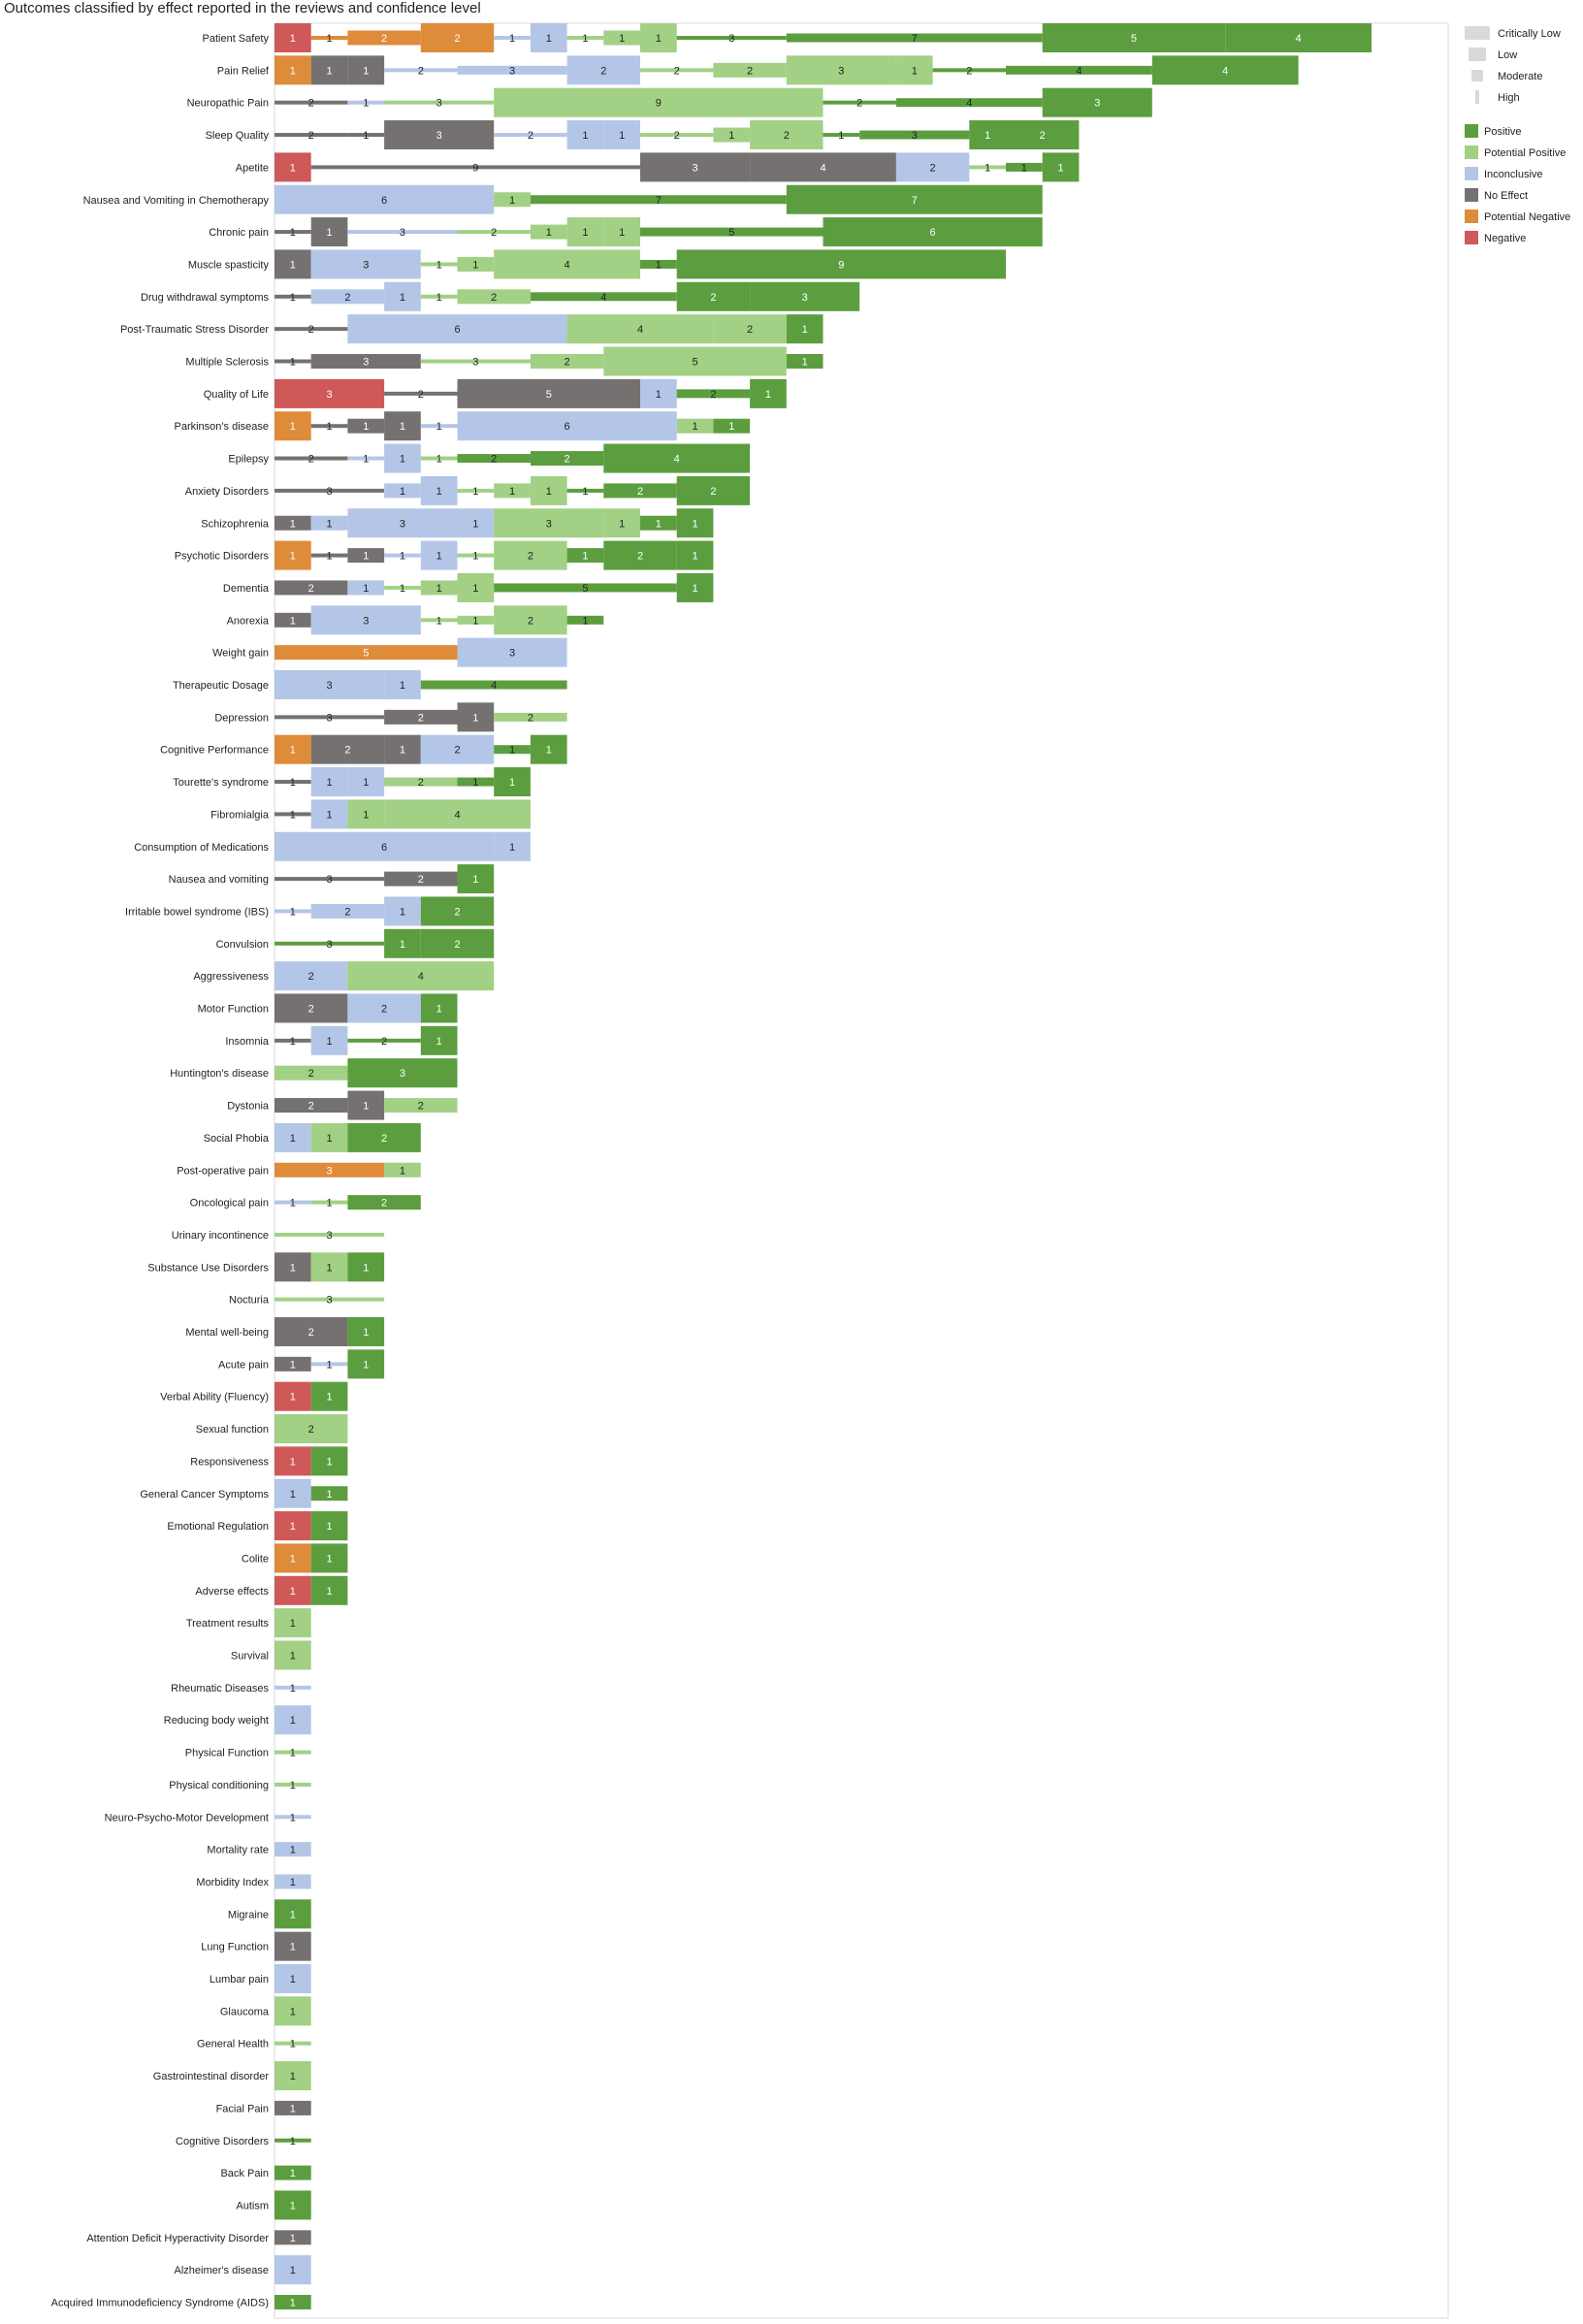 The width and height of the screenshot is (1583, 2324). Describe the element at coordinates (219, 1074) in the screenshot. I see `category-label: Huntington's disease` at that location.